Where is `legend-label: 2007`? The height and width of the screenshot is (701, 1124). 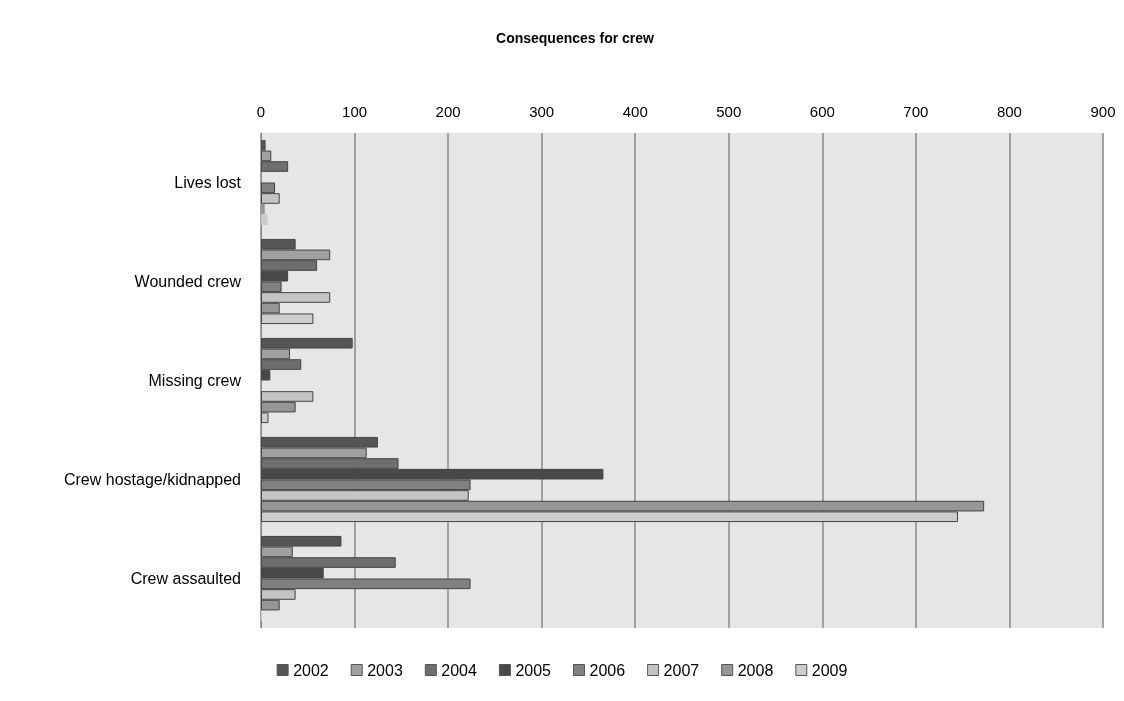
legend-label: 2007 is located at coordinates (681, 670).